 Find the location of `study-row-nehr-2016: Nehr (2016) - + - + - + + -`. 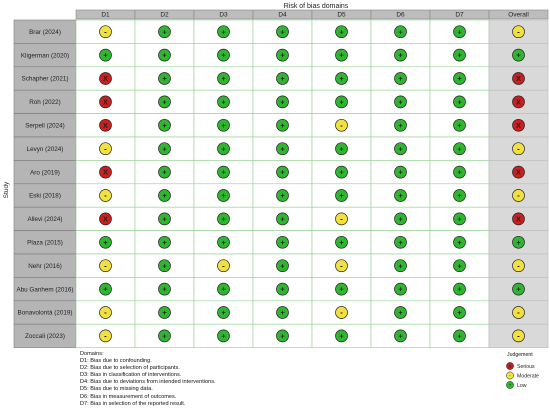

study-row-nehr-2016: Nehr (2016) - + - + - + + - is located at coordinates (281, 265).